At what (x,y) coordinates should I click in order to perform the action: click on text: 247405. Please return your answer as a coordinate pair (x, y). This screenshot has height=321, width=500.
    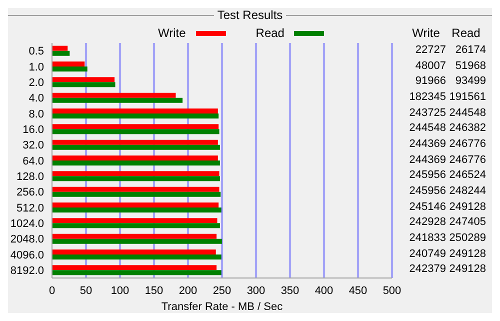
    Looking at the image, I should click on (467, 222).